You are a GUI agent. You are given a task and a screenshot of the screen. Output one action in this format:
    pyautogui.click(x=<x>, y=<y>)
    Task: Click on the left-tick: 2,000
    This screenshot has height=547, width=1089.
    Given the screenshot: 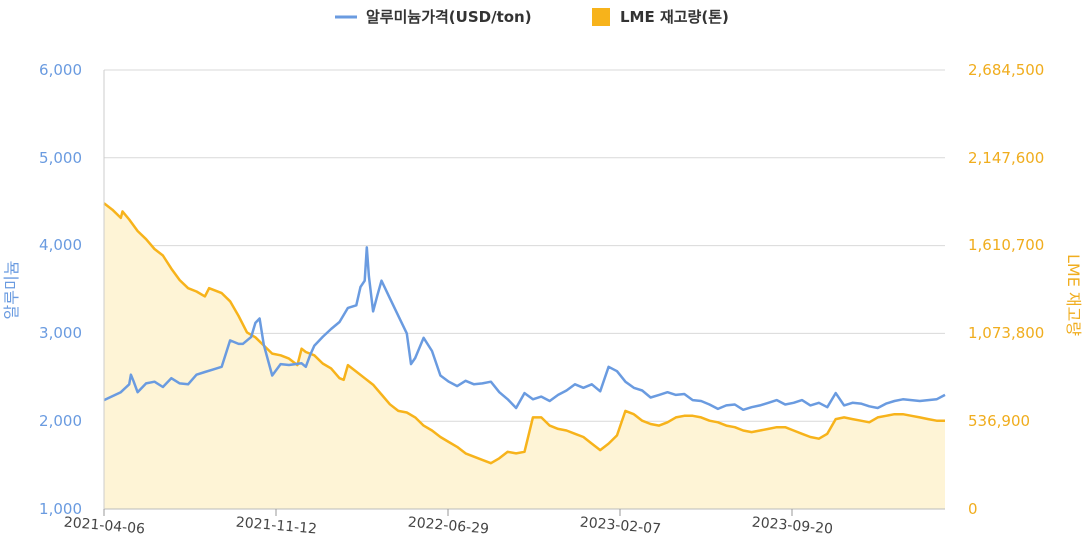 What is the action you would take?
    pyautogui.click(x=60, y=421)
    